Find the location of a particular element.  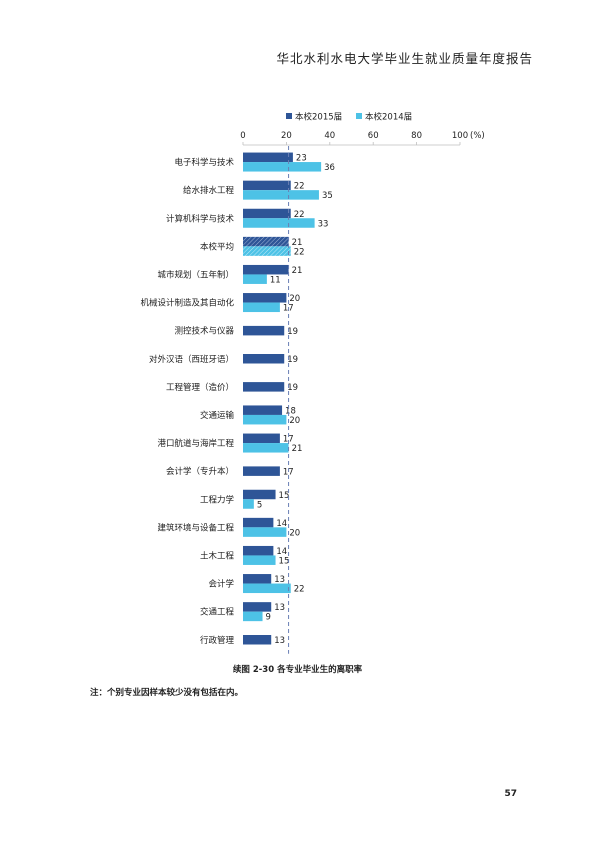

x-tick-label: 40 is located at coordinates (329, 136).